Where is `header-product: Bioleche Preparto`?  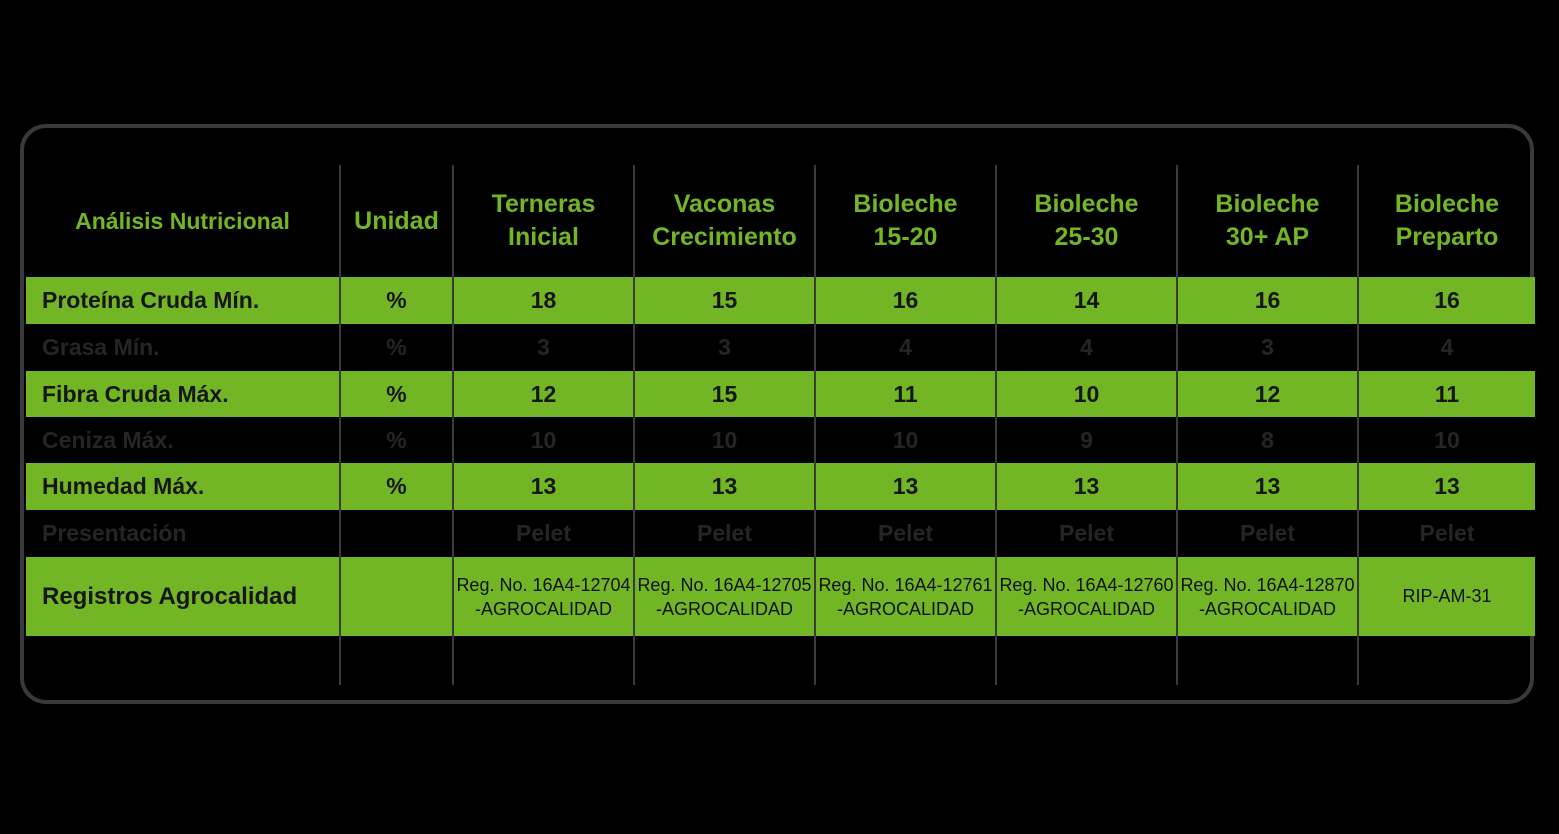
header-product: Bioleche Preparto is located at coordinates (1447, 220).